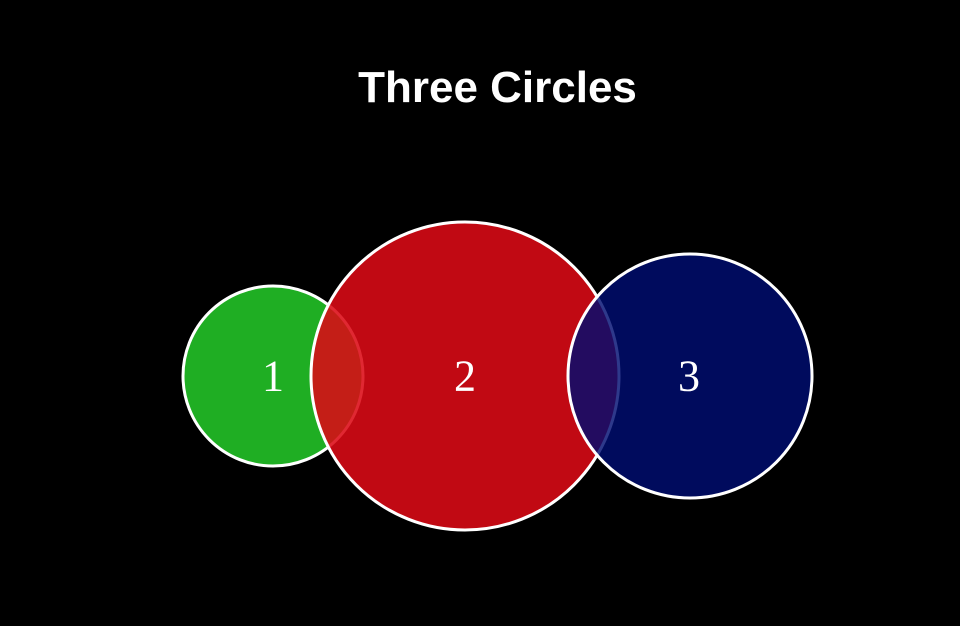 This screenshot has height=626, width=960. What do you see at coordinates (273, 376) in the screenshot?
I see `circle-1-label: 1` at bounding box center [273, 376].